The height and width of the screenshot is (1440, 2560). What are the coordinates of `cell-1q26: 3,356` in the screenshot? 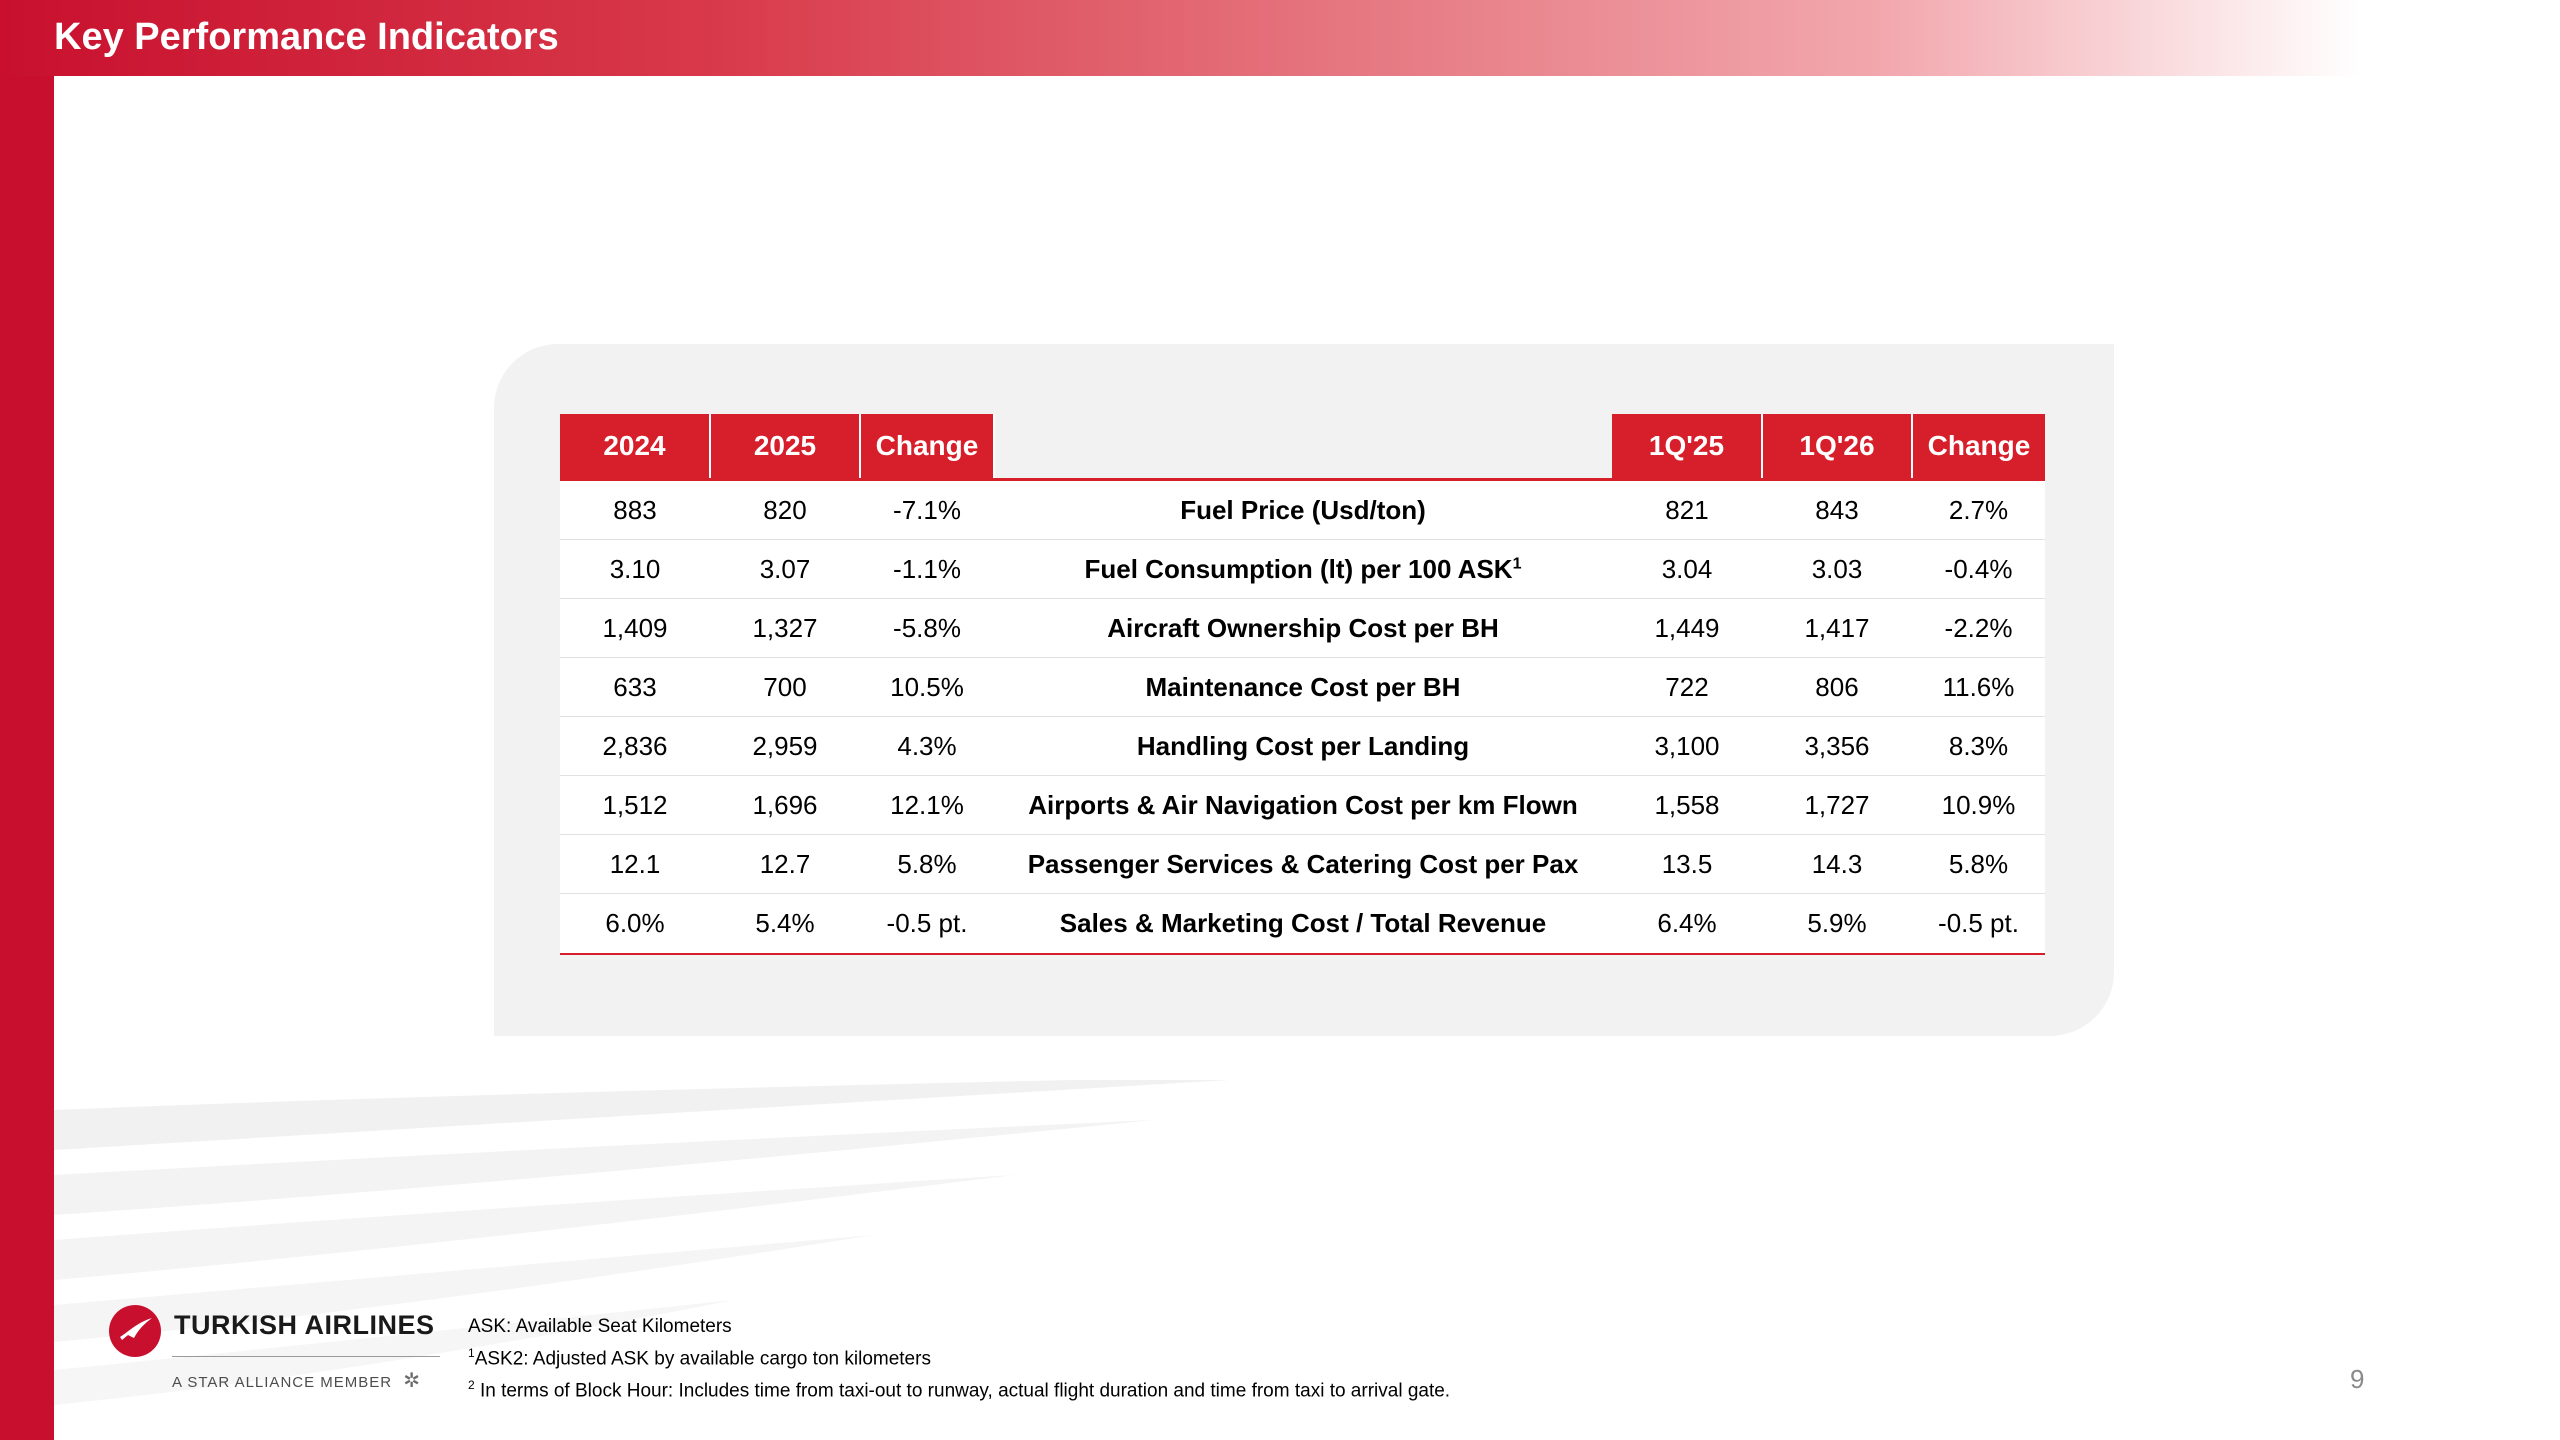 It's located at (1837, 746).